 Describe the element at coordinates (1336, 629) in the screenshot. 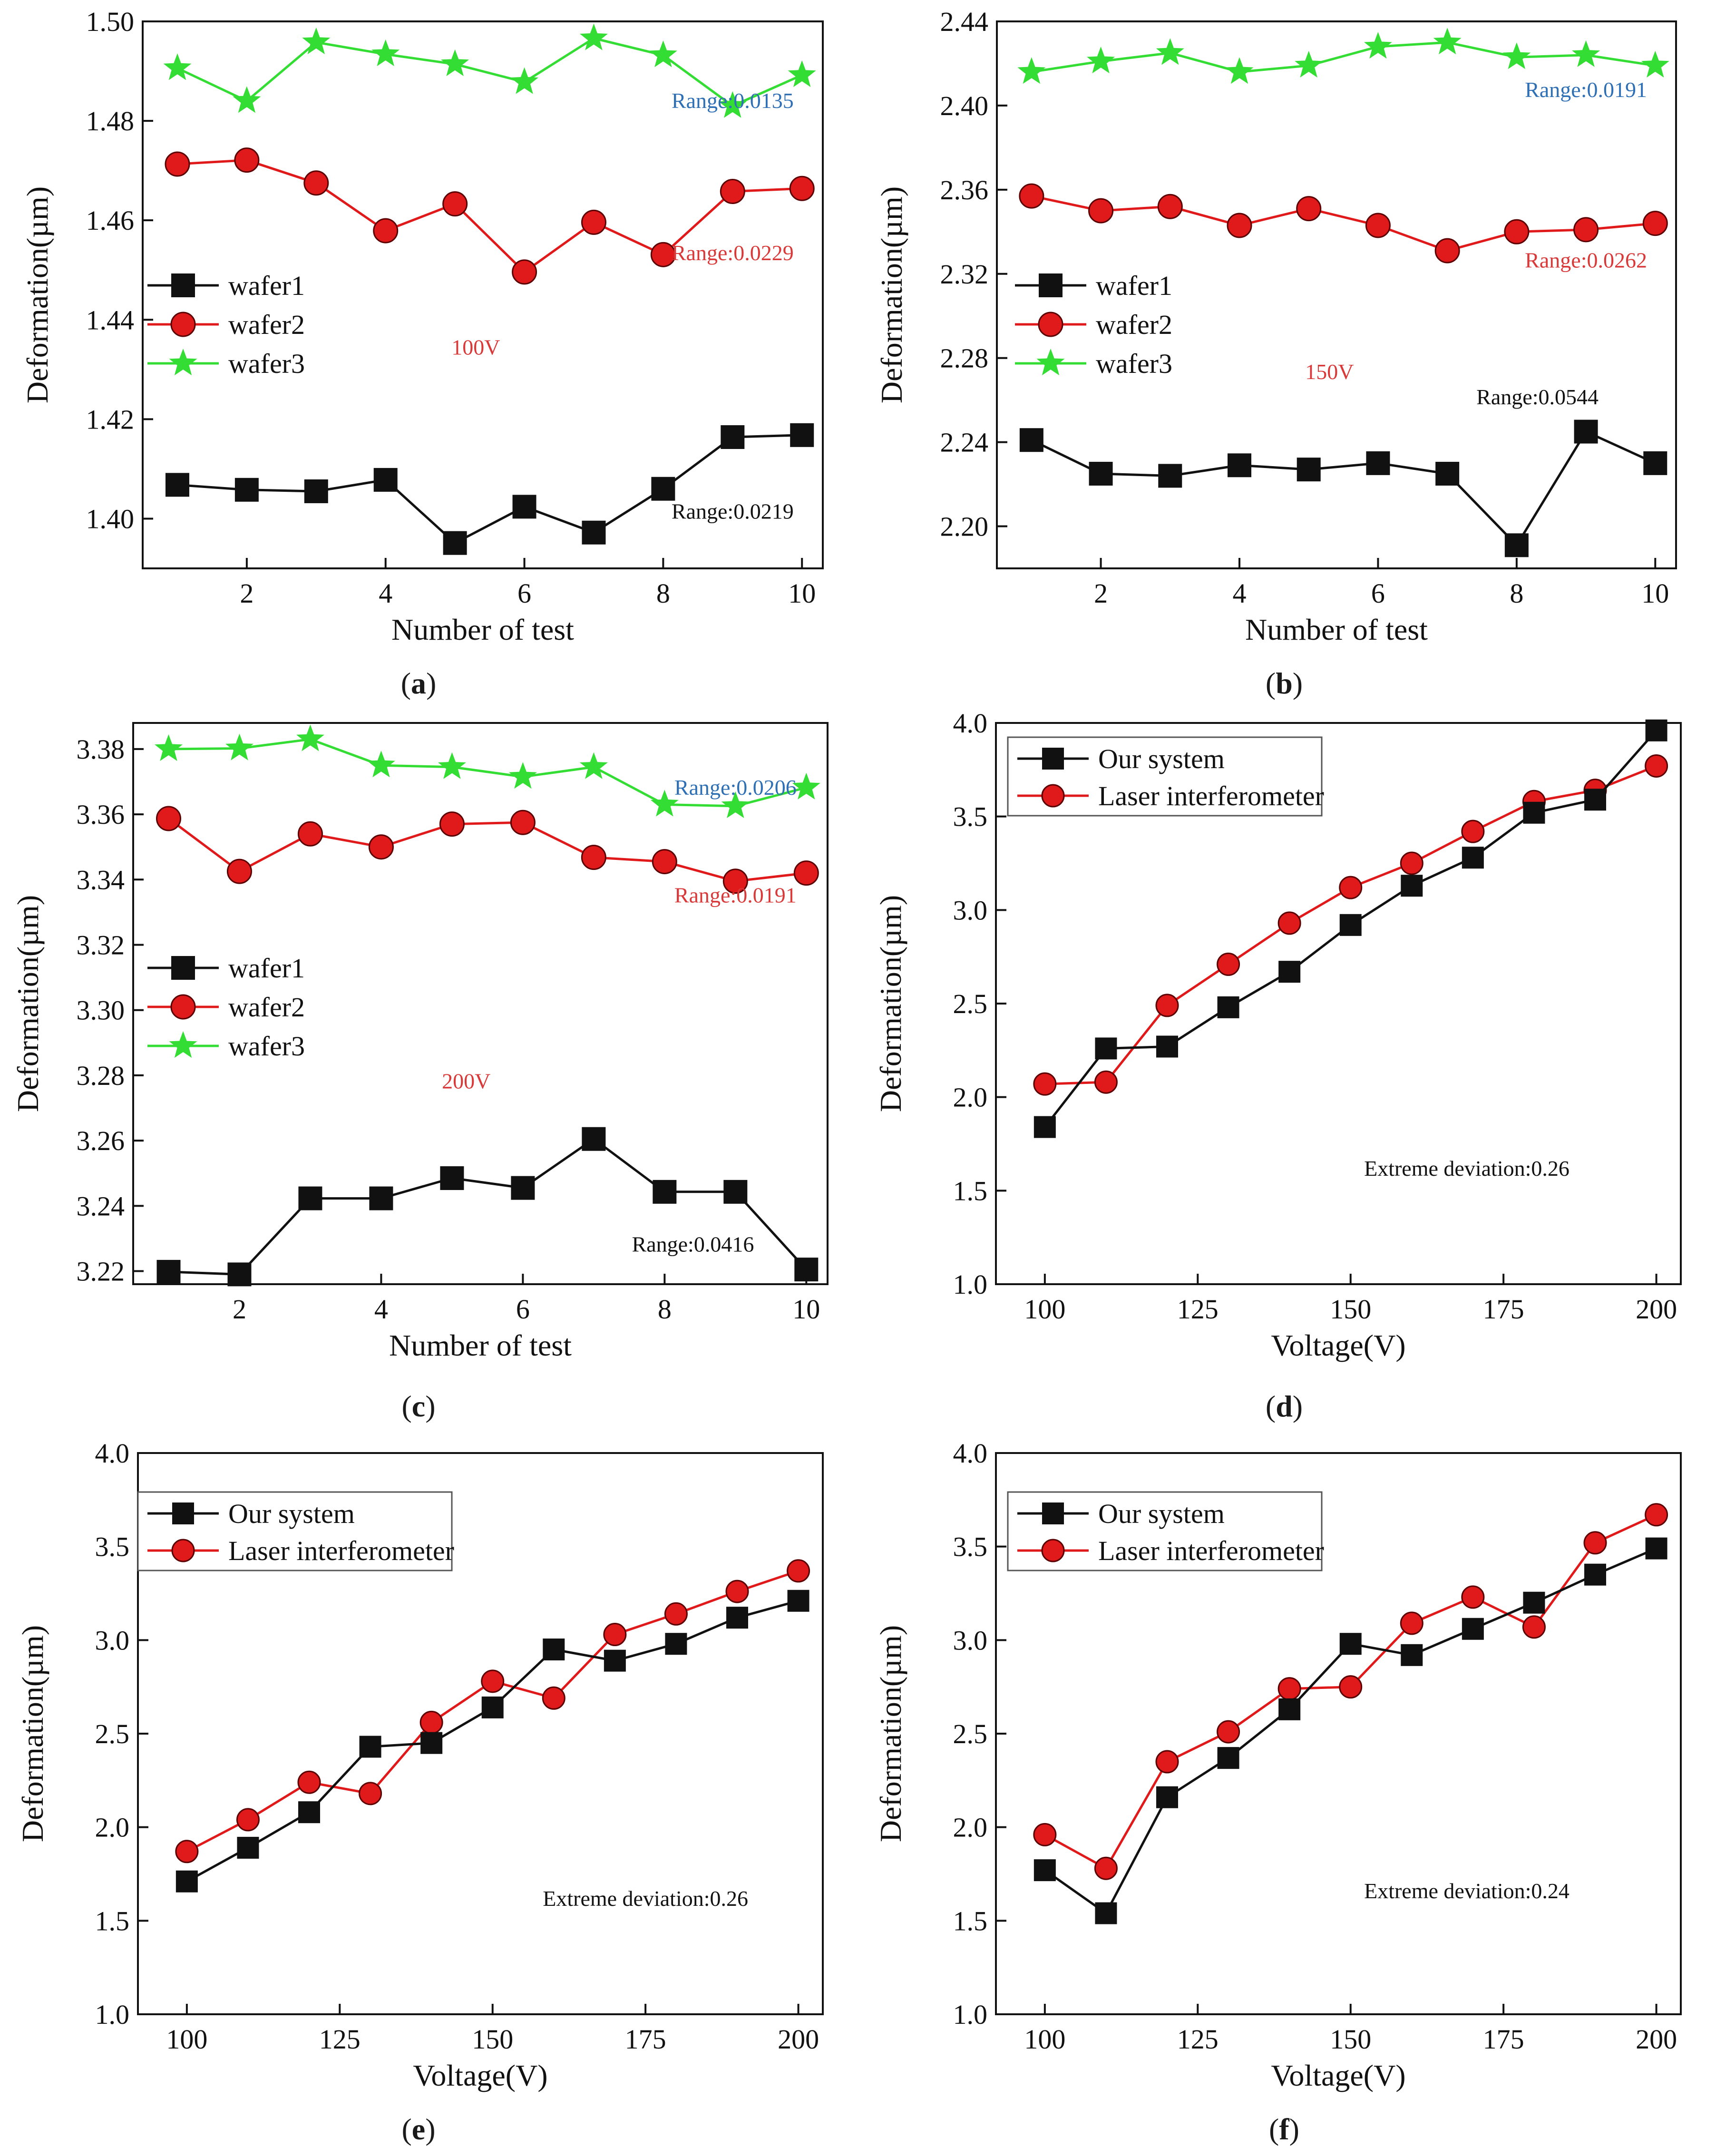

I see `x-axis-label: Number of test` at that location.